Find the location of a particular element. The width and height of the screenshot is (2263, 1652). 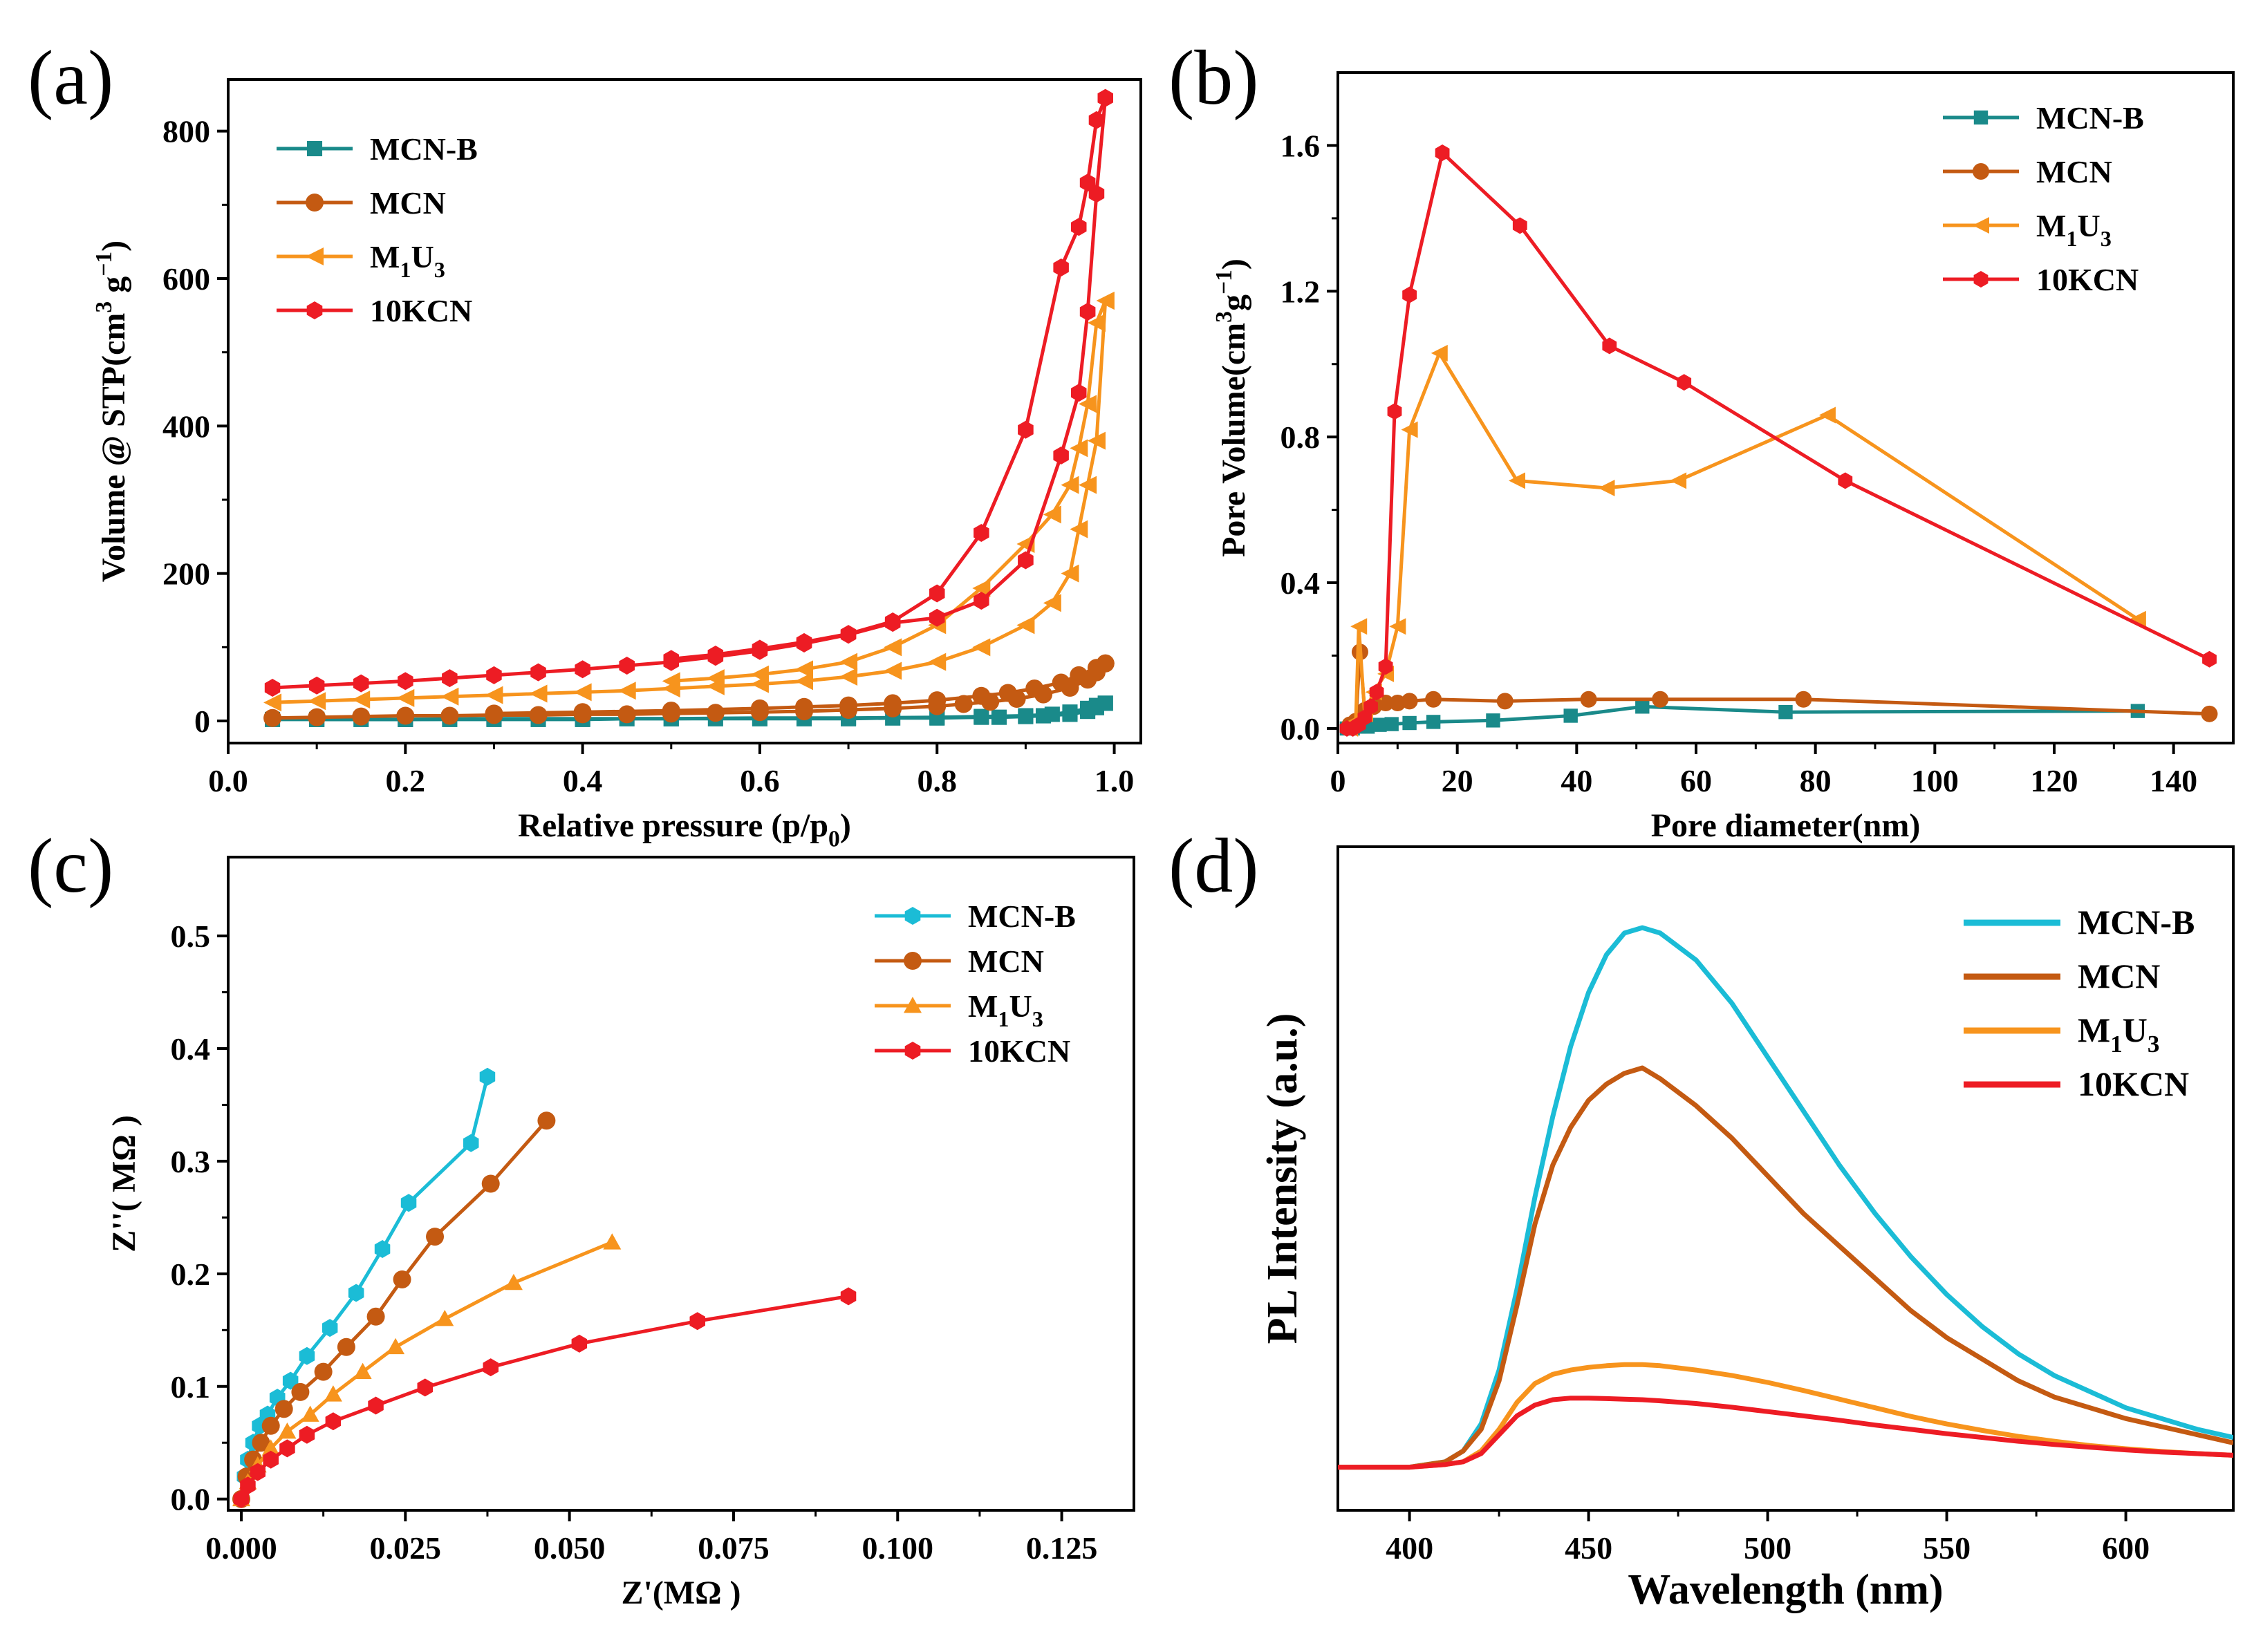

x-tick-label: 600 is located at coordinates (2126, 1548).